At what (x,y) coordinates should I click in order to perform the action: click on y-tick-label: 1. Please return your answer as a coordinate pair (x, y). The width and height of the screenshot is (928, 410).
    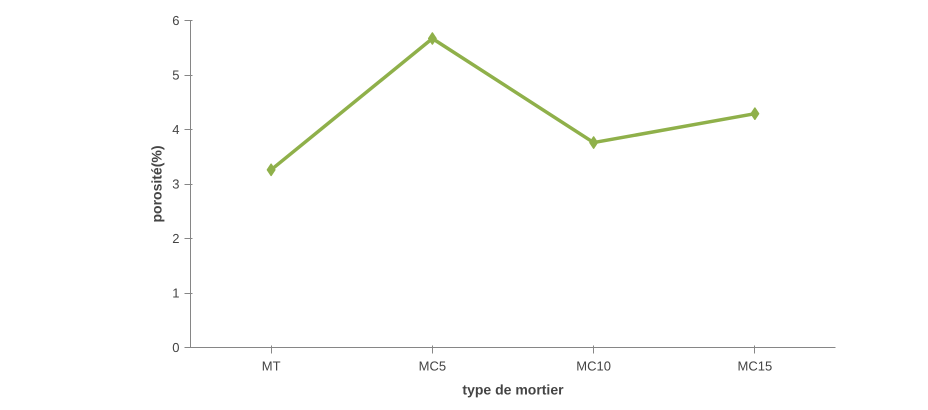
    Looking at the image, I should click on (176, 293).